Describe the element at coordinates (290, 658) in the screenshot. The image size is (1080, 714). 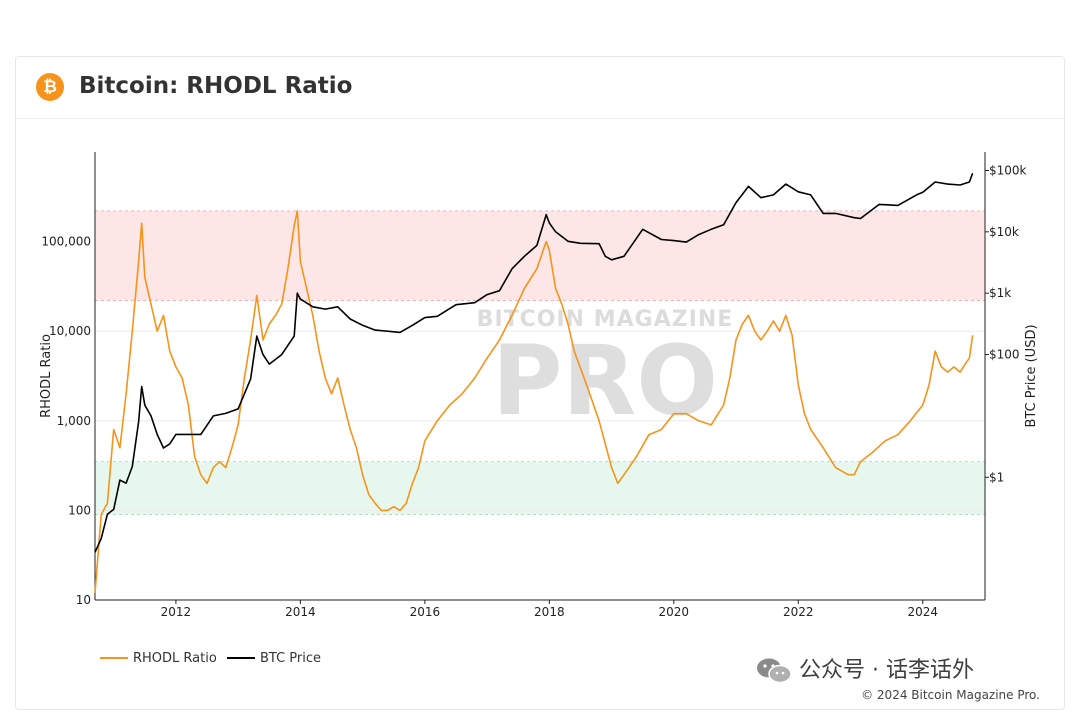
I see `legend-label: BTC Price` at that location.